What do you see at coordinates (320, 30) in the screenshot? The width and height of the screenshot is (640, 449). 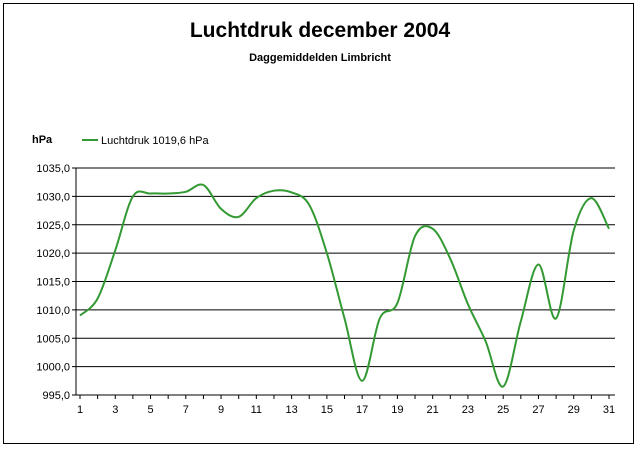 I see `chart-title: Luchtdruk december 2004` at bounding box center [320, 30].